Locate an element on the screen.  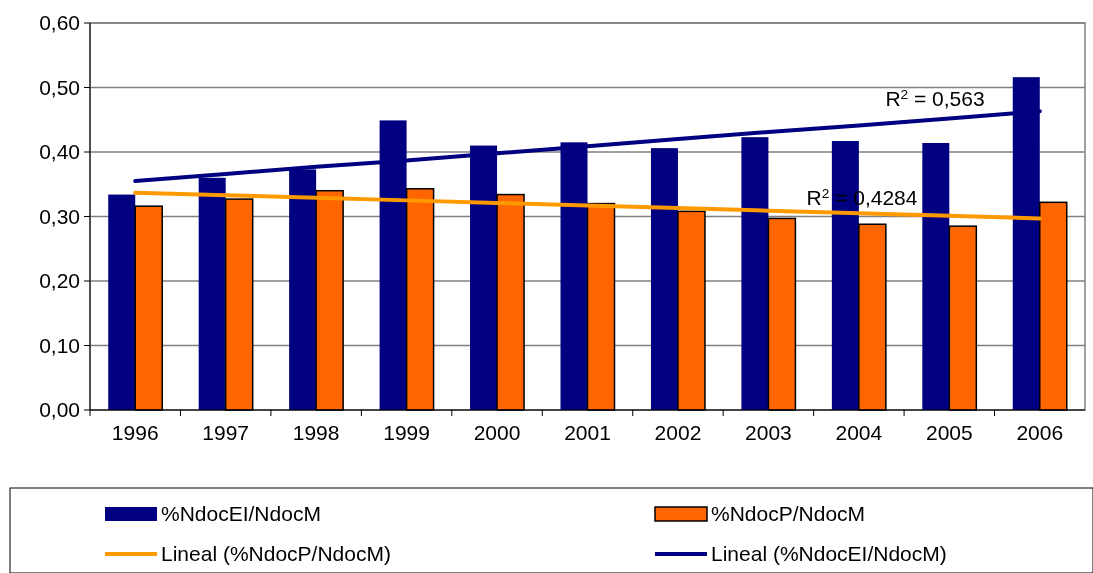
x-tick-label: 1997 is located at coordinates (226, 432).